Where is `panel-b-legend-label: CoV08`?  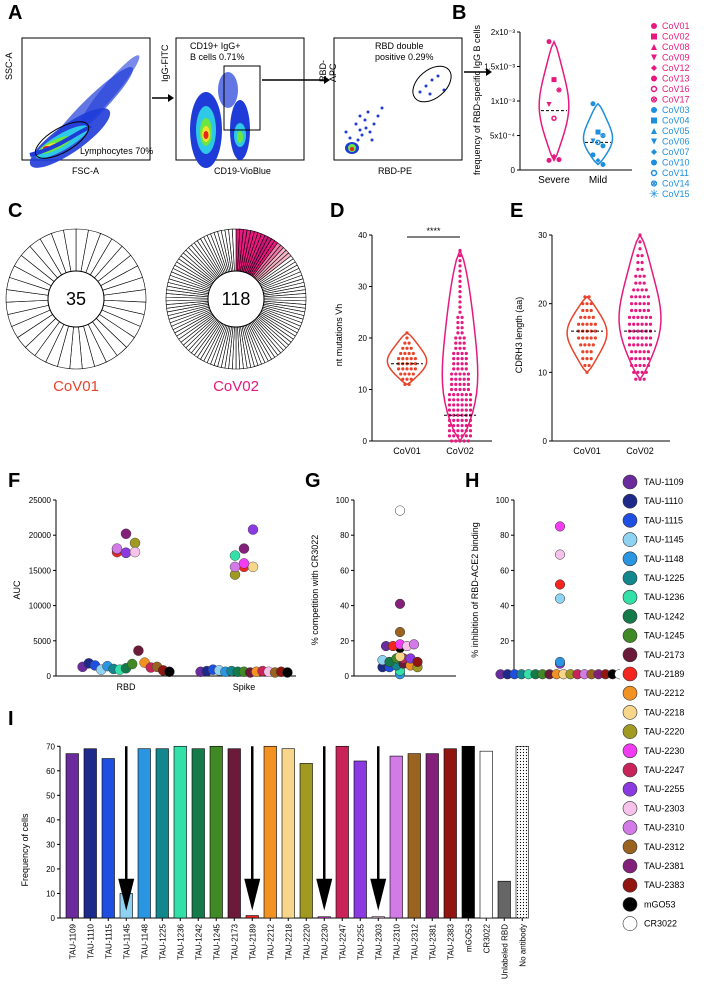 panel-b-legend-label: CoV08 is located at coordinates (676, 47).